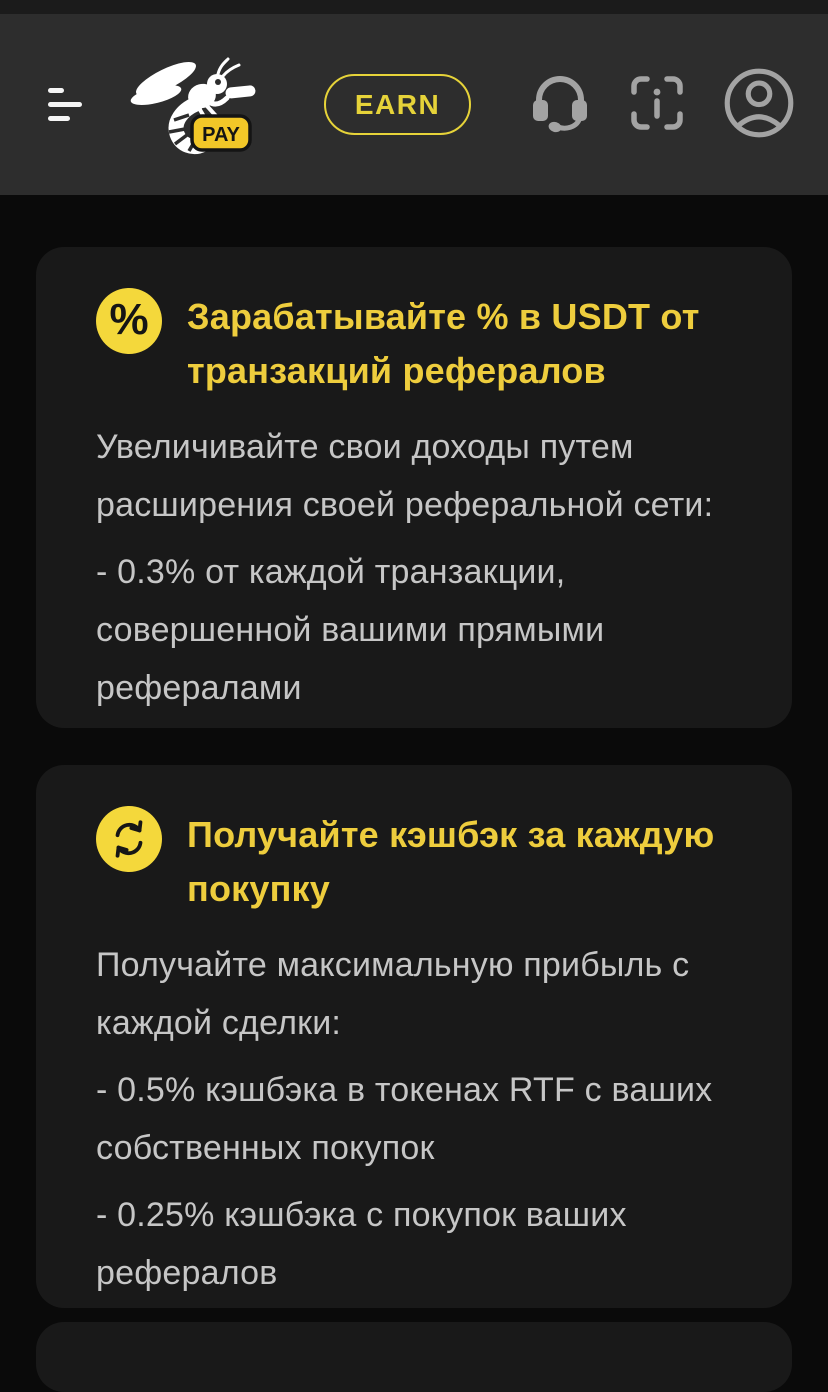  I want to click on scan-button, so click(657, 104).